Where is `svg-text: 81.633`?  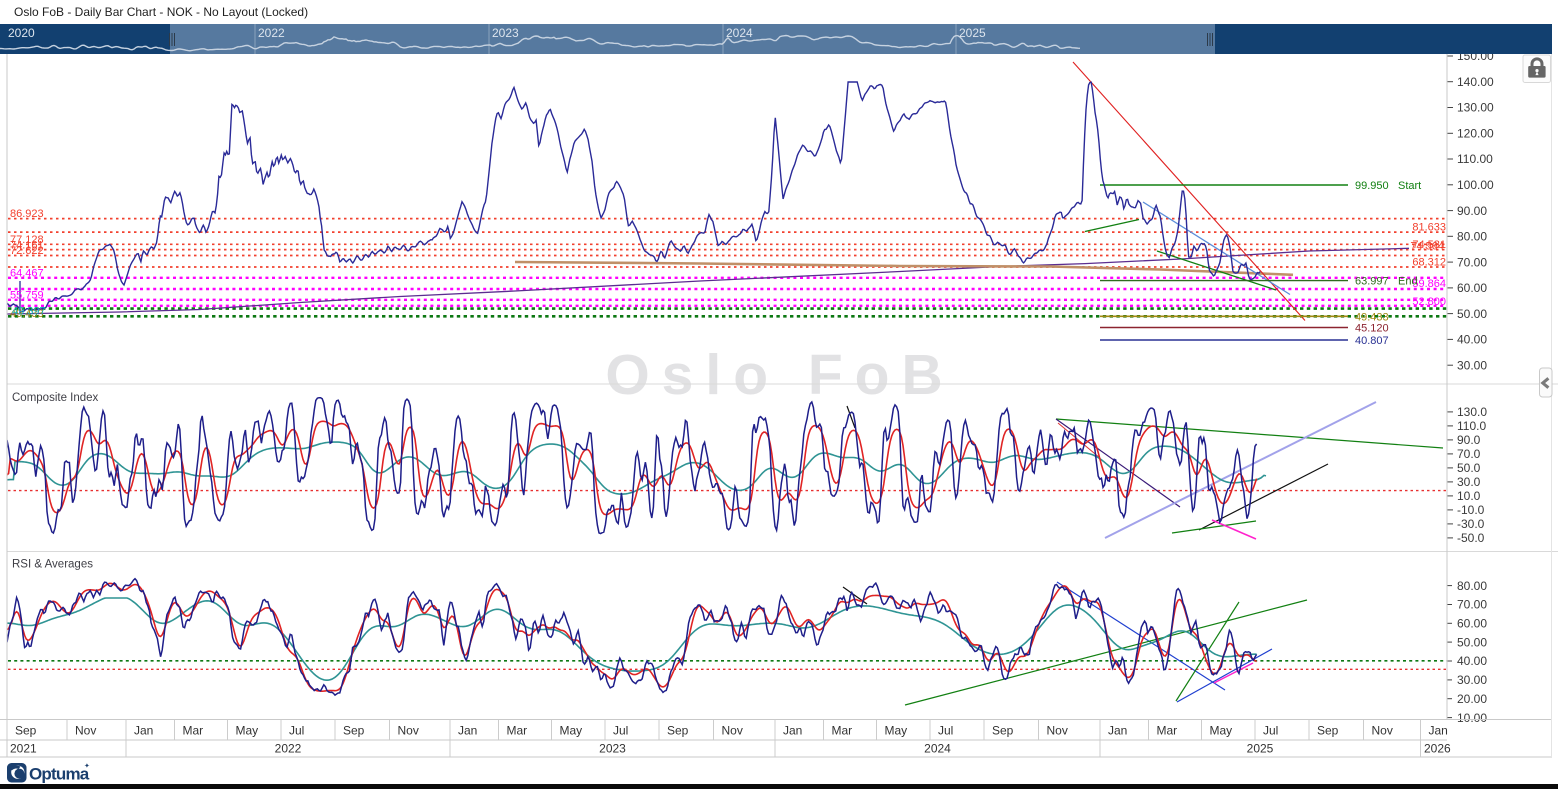 svg-text: 81.633 is located at coordinates (1429, 228).